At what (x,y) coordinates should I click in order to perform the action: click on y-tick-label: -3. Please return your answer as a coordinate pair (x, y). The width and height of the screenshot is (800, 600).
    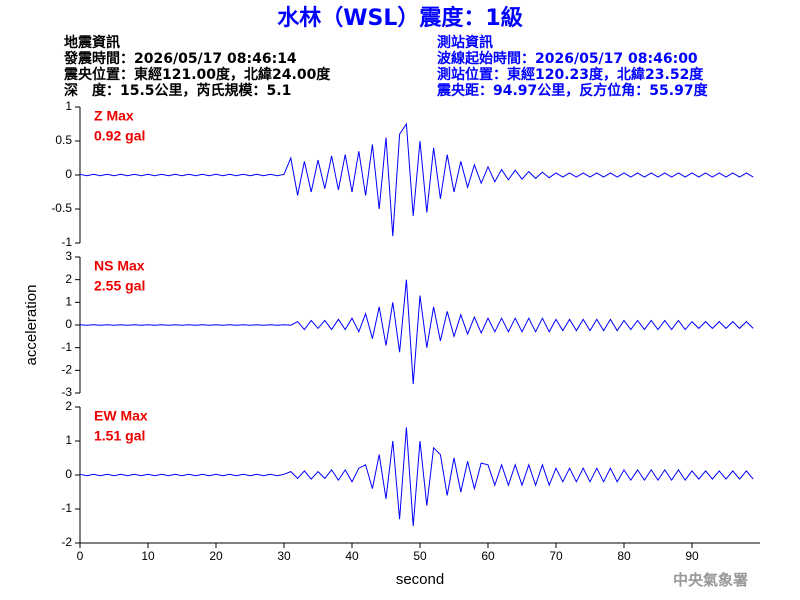
    Looking at the image, I should click on (66, 392).